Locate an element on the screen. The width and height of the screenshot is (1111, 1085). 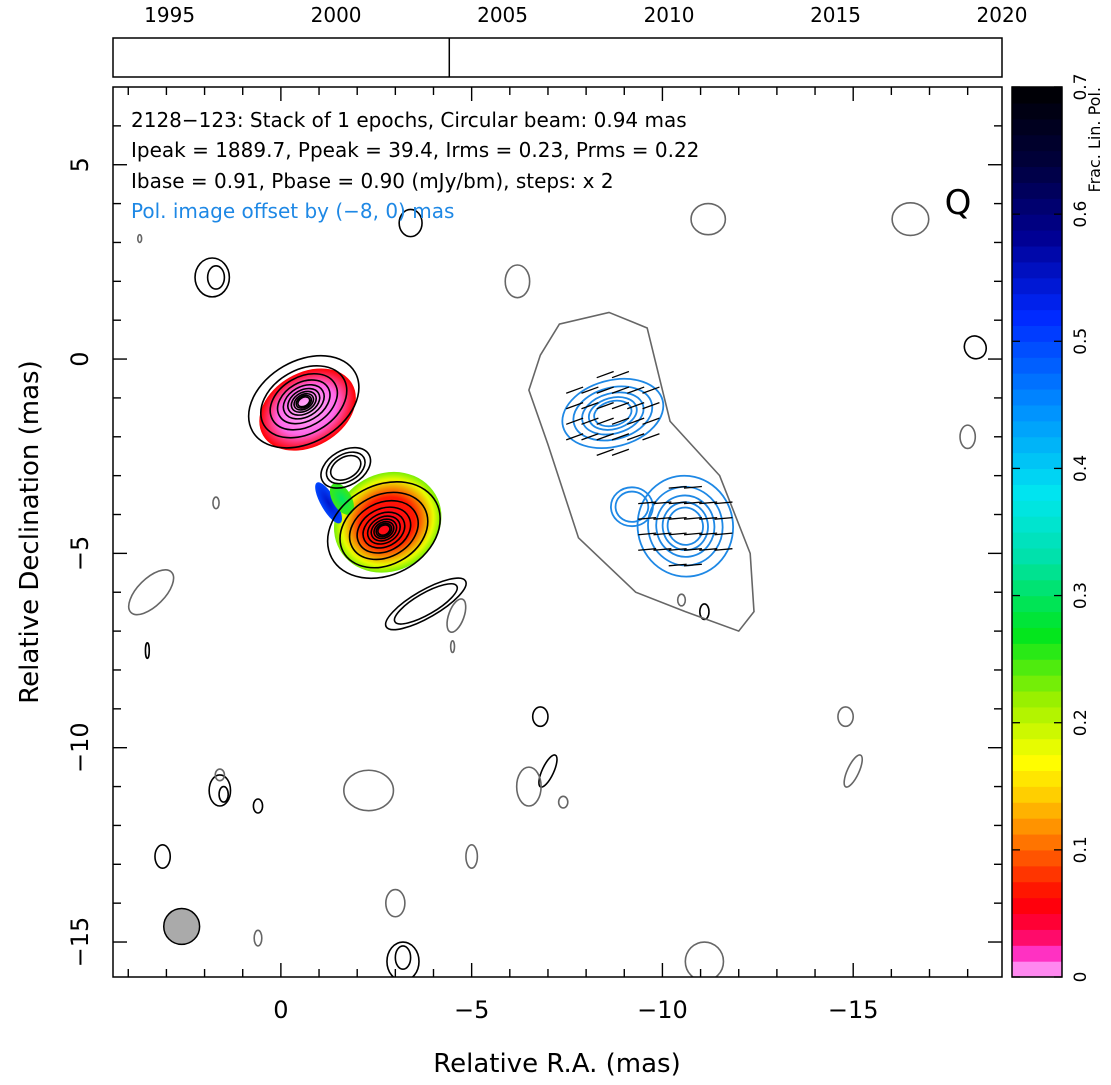
beam is located at coordinates (181, 926).